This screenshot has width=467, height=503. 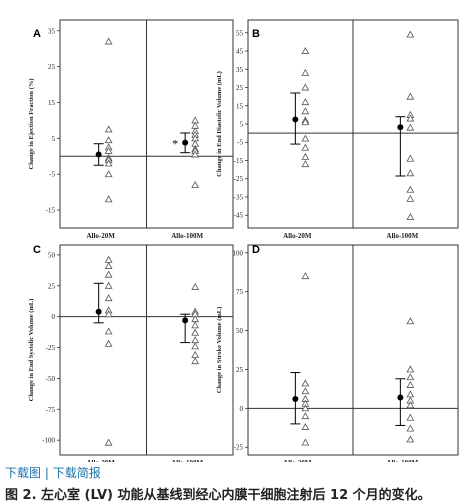 I want to click on download-links: 下载图 | 下载简报, so click(x=53, y=472).